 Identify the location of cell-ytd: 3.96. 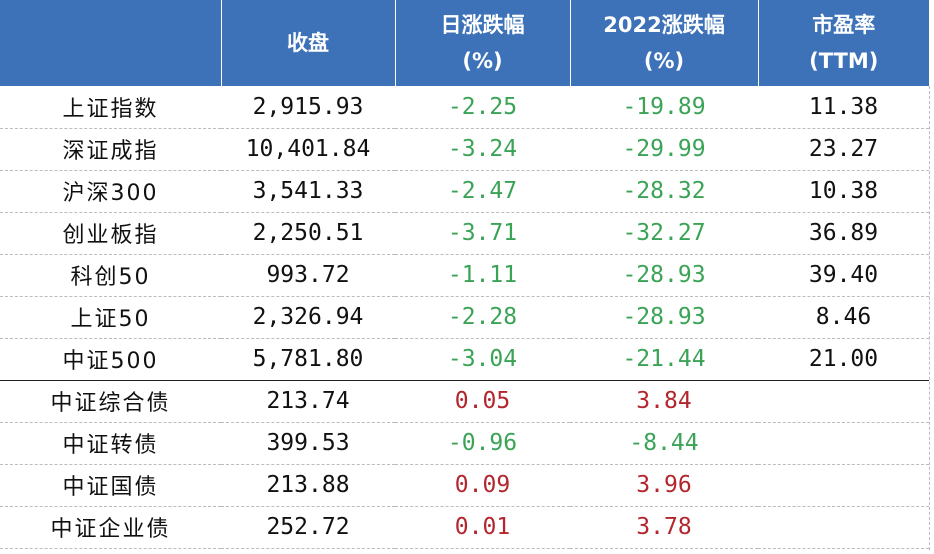
(664, 485).